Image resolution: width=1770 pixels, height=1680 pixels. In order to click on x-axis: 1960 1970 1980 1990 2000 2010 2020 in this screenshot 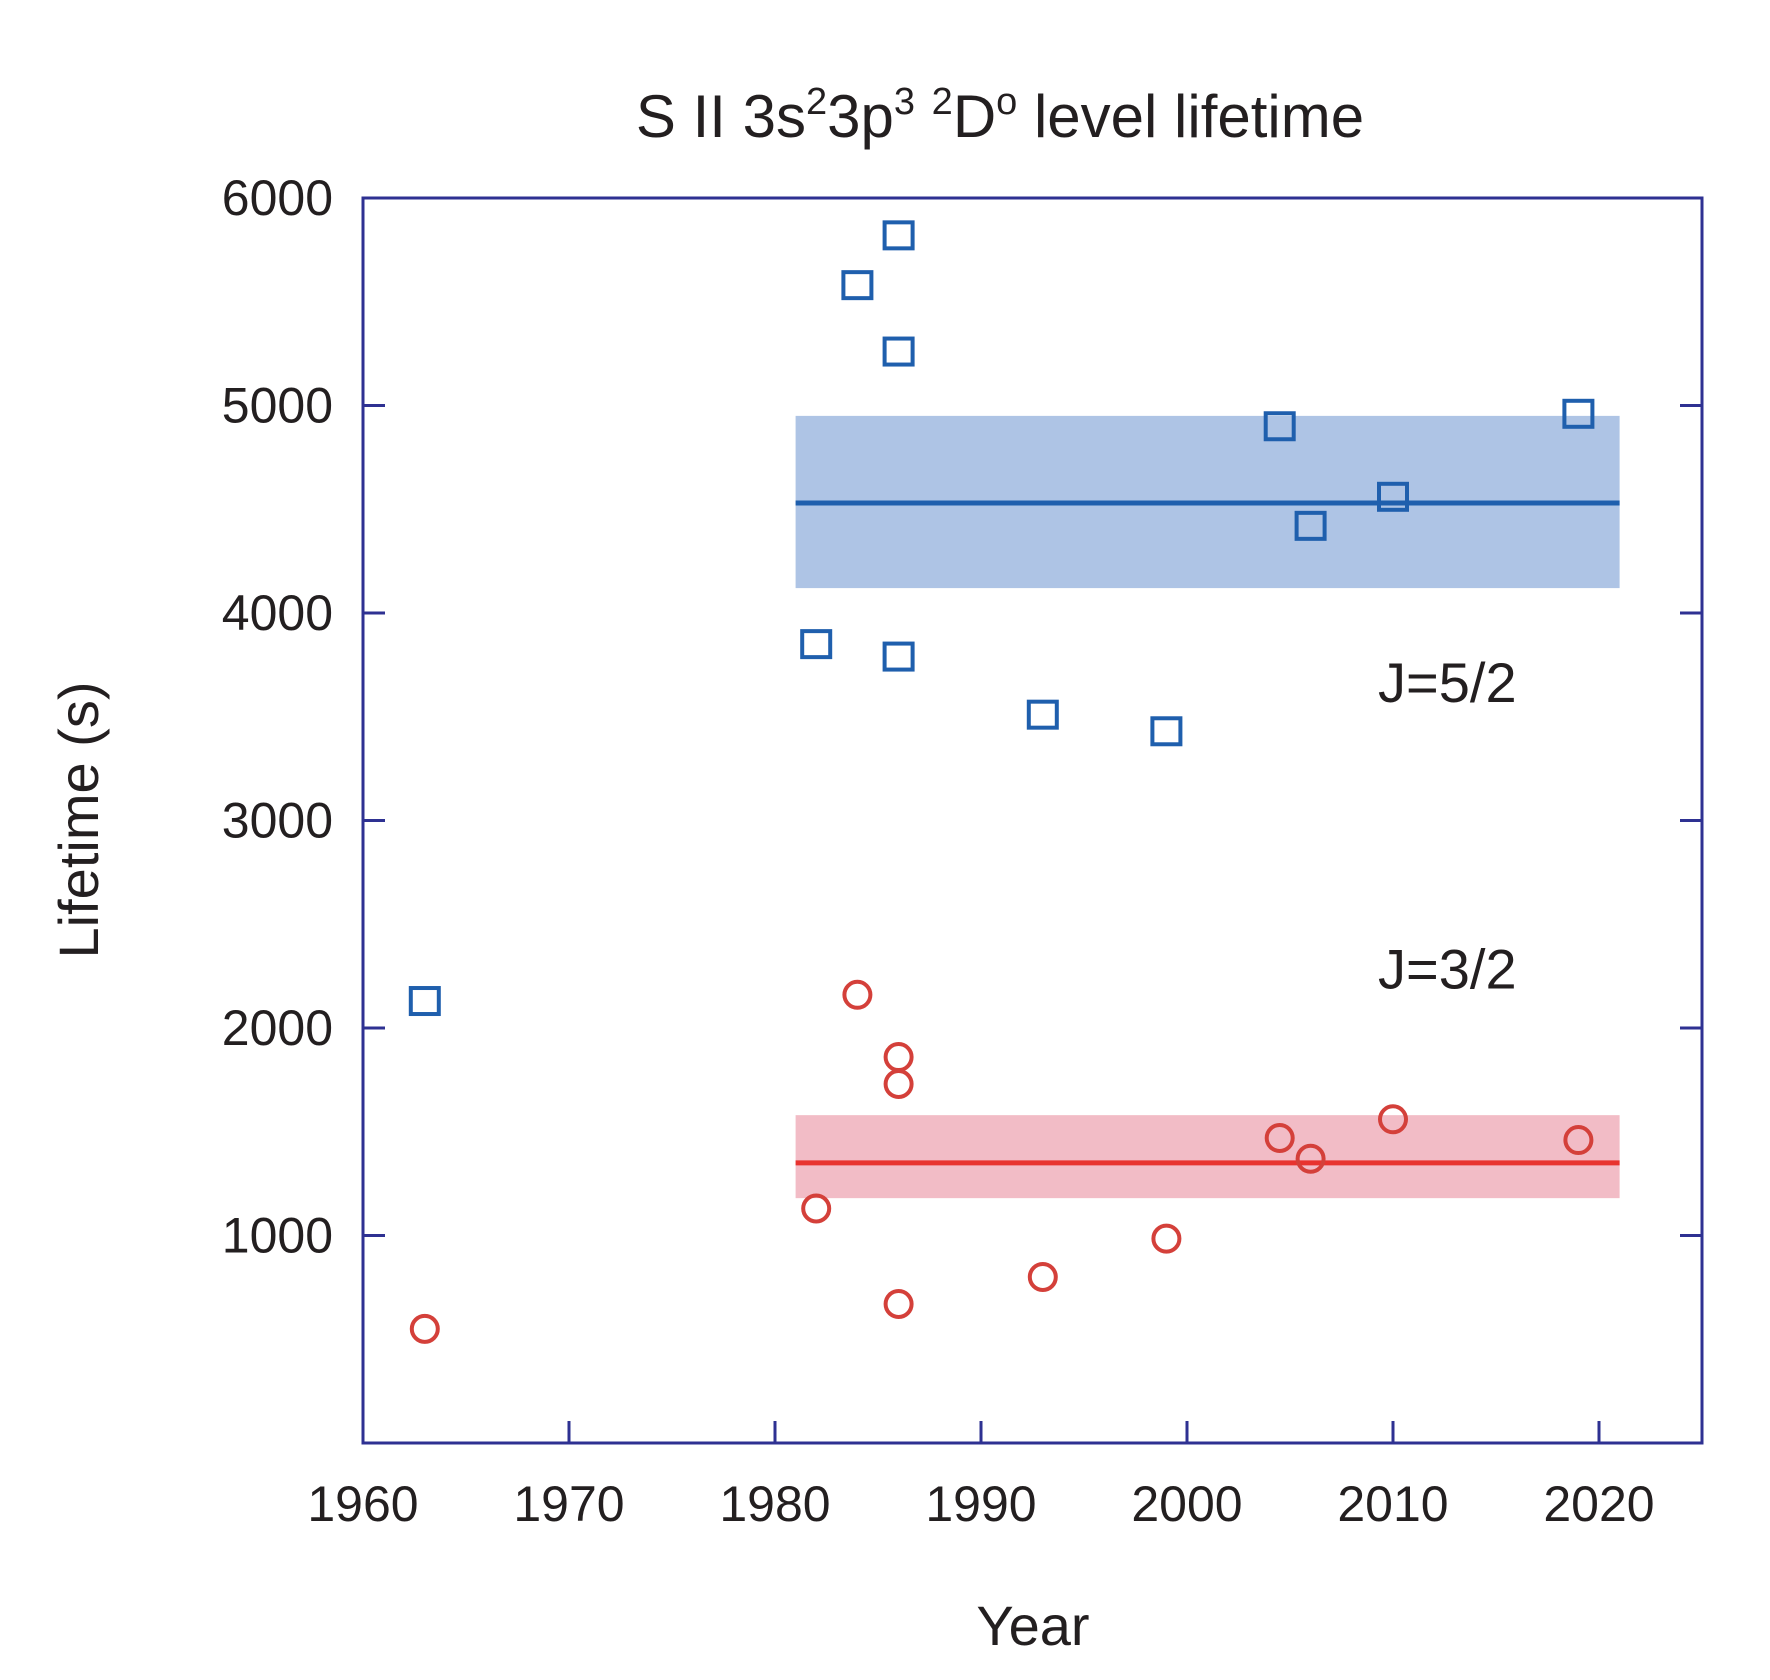, I will do `click(981, 1476)`.